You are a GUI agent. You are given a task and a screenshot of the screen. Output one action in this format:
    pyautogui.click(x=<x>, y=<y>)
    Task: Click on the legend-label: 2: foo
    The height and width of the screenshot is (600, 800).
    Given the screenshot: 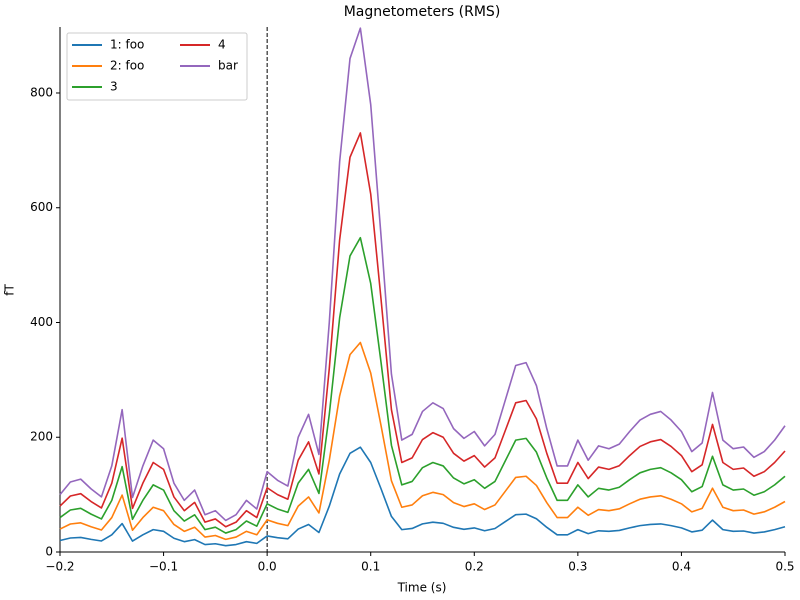 What is the action you would take?
    pyautogui.click(x=127, y=66)
    